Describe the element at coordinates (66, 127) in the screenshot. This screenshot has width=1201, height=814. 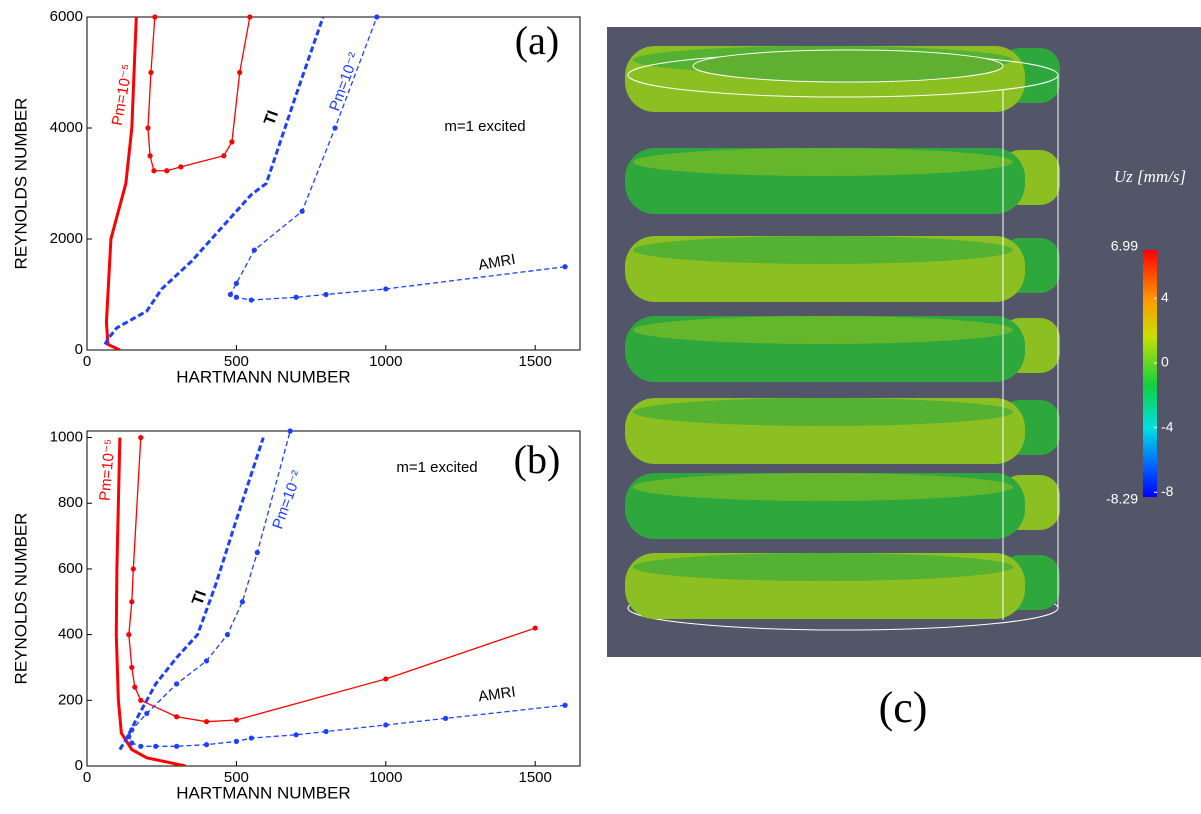
I see `y-tick-label: 4000` at that location.